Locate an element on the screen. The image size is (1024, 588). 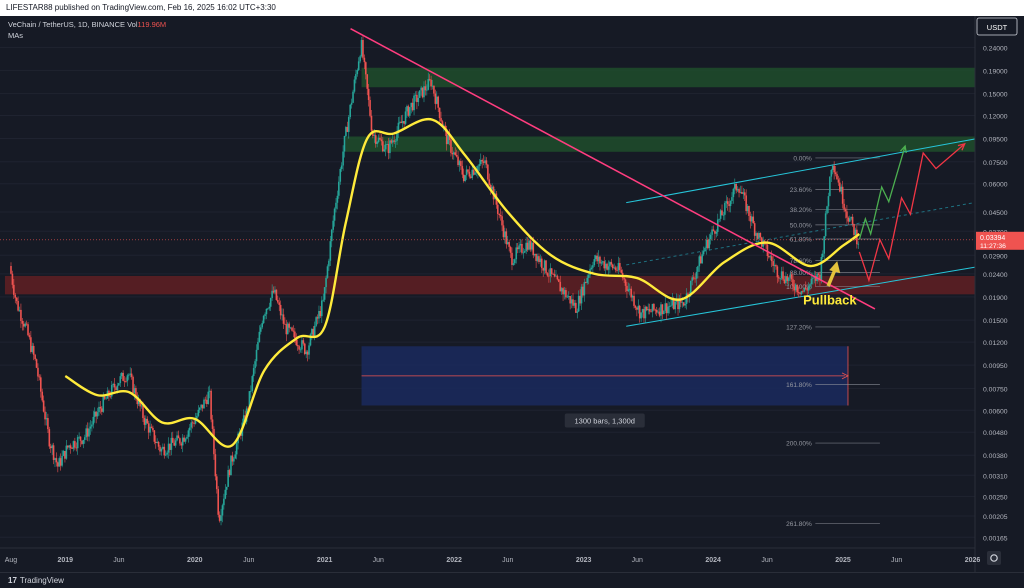
fib-level-label: 50.00% is located at coordinates (801, 225).